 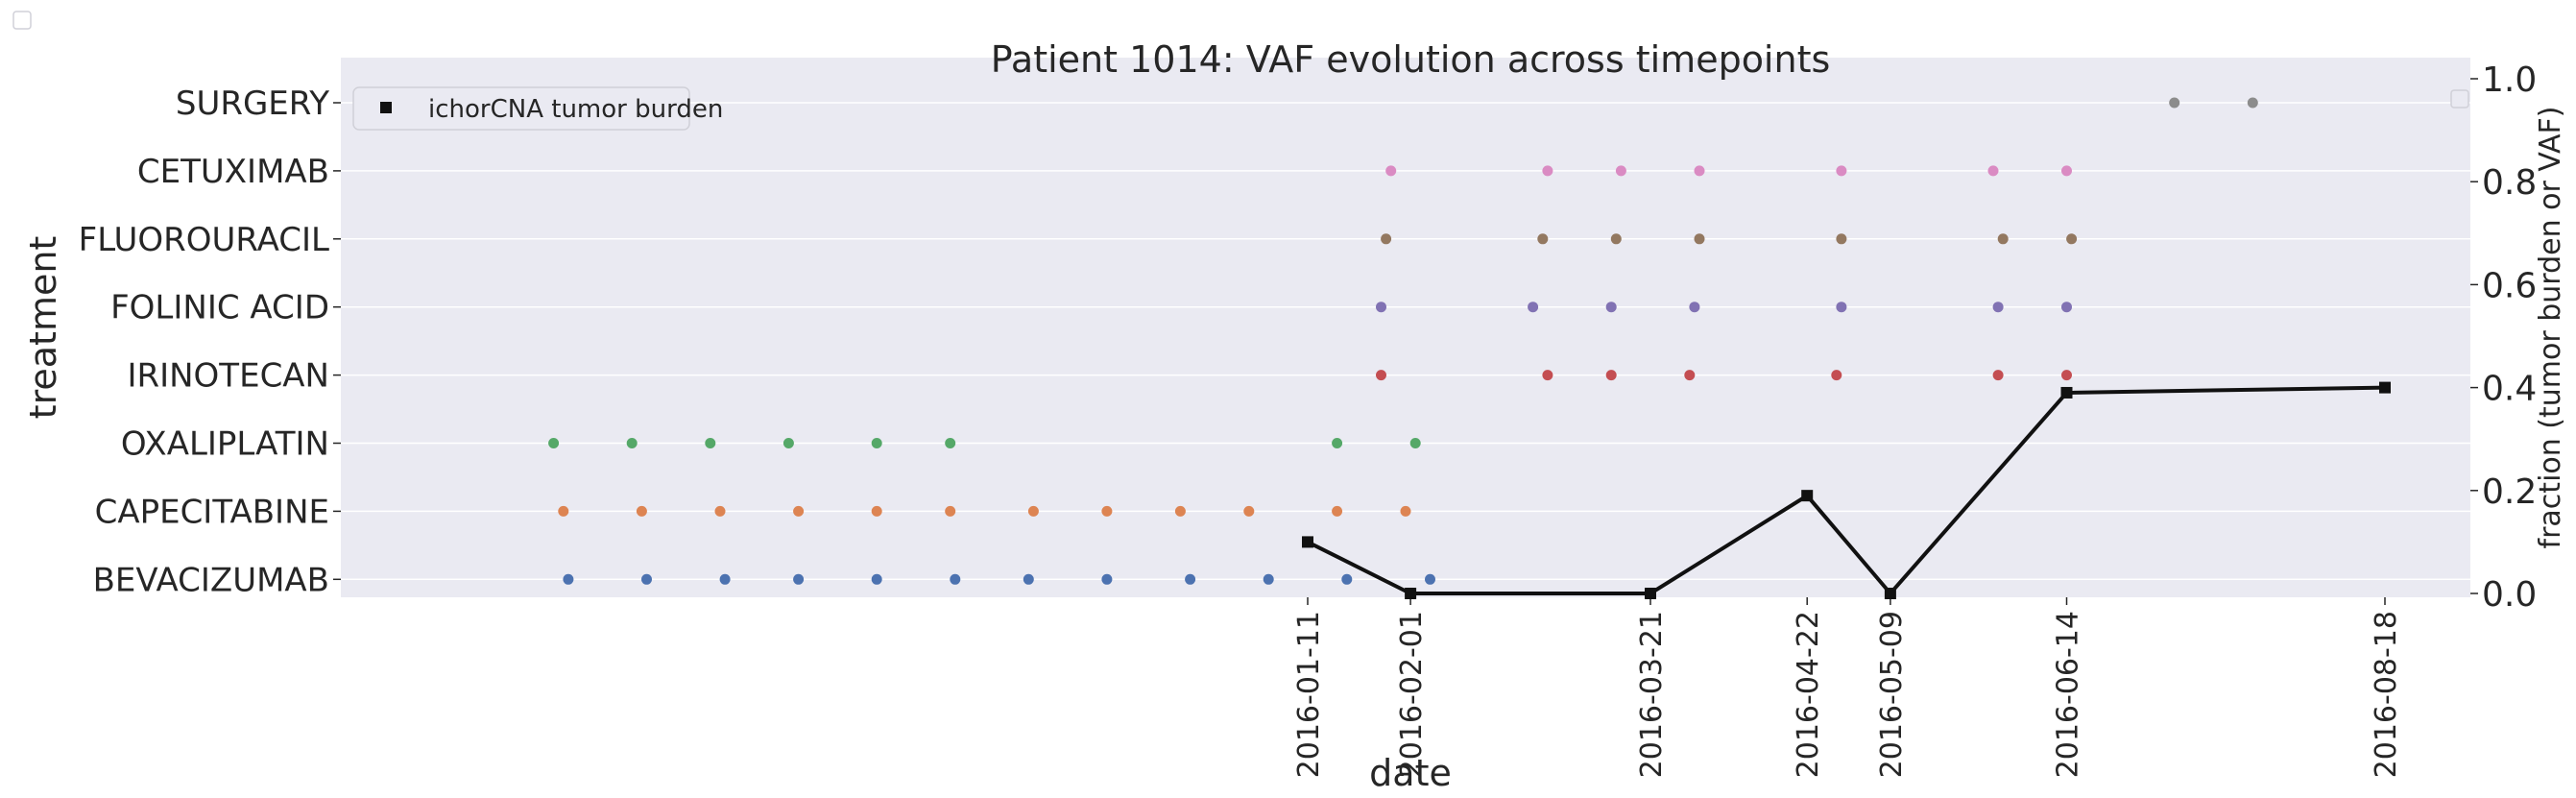 What do you see at coordinates (575, 109) in the screenshot?
I see `legend-entry: ichorCNA tumor burden` at bounding box center [575, 109].